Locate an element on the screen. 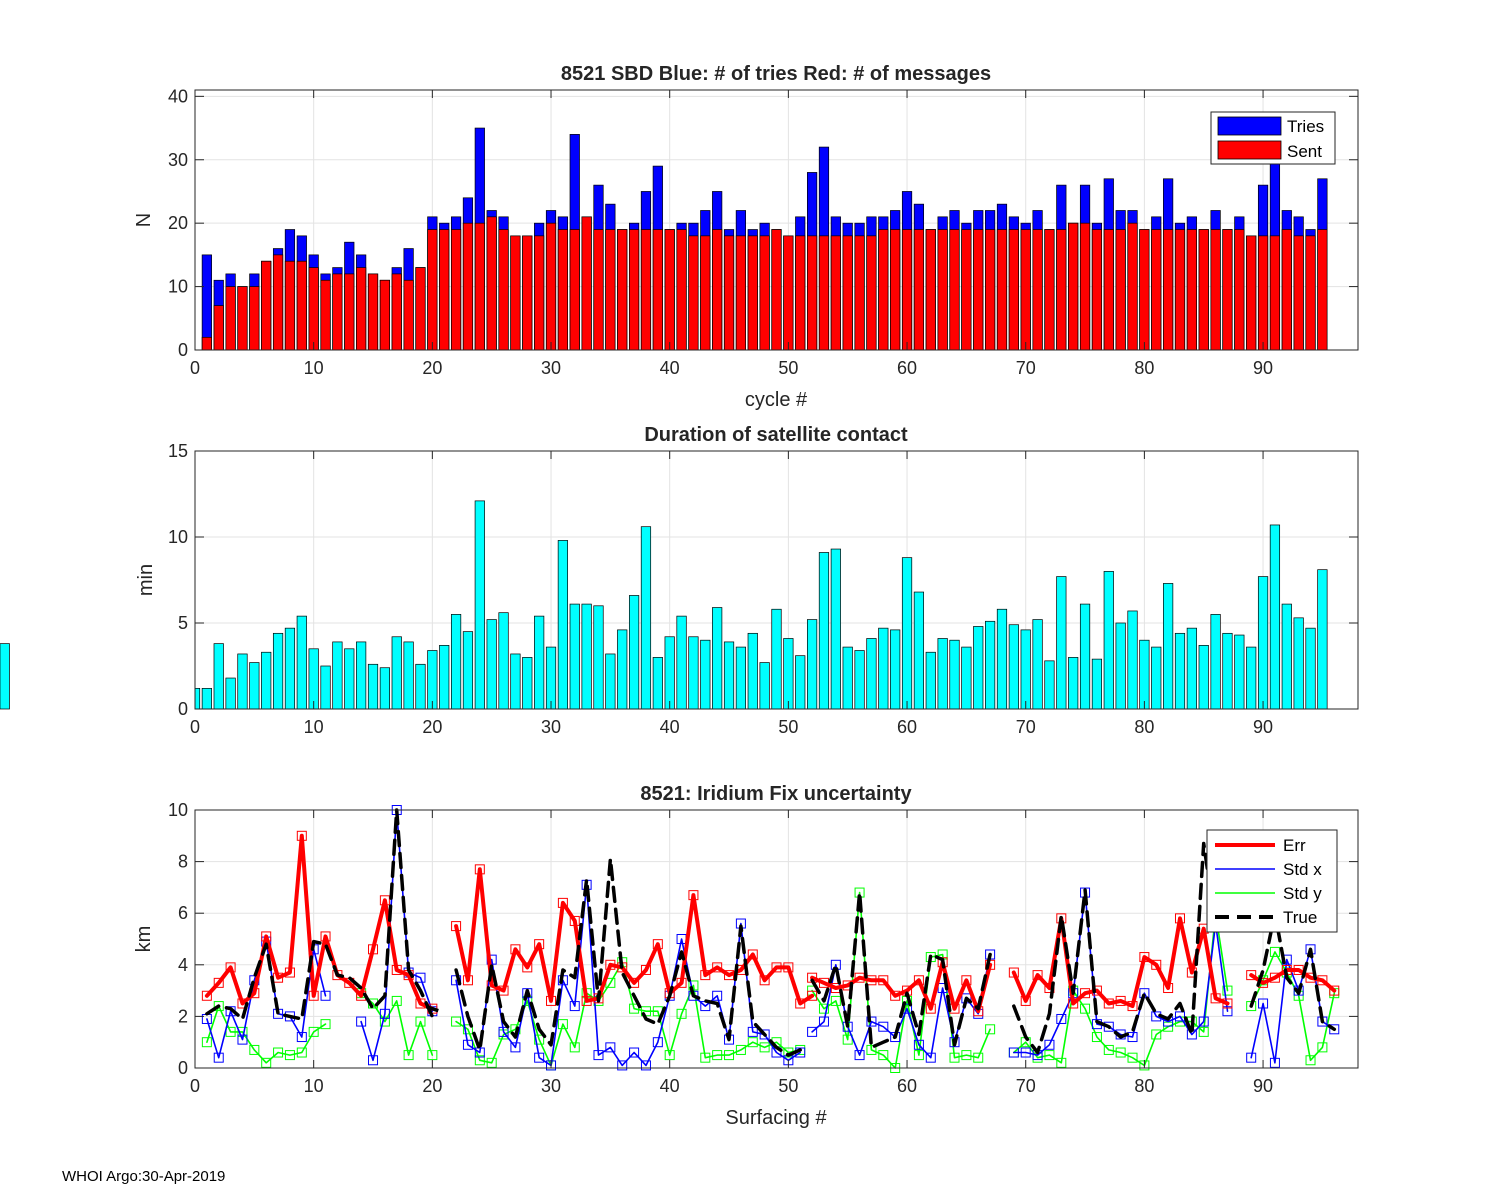 The image size is (1500, 1200). x-tick-label: 30 is located at coordinates (551, 1086).